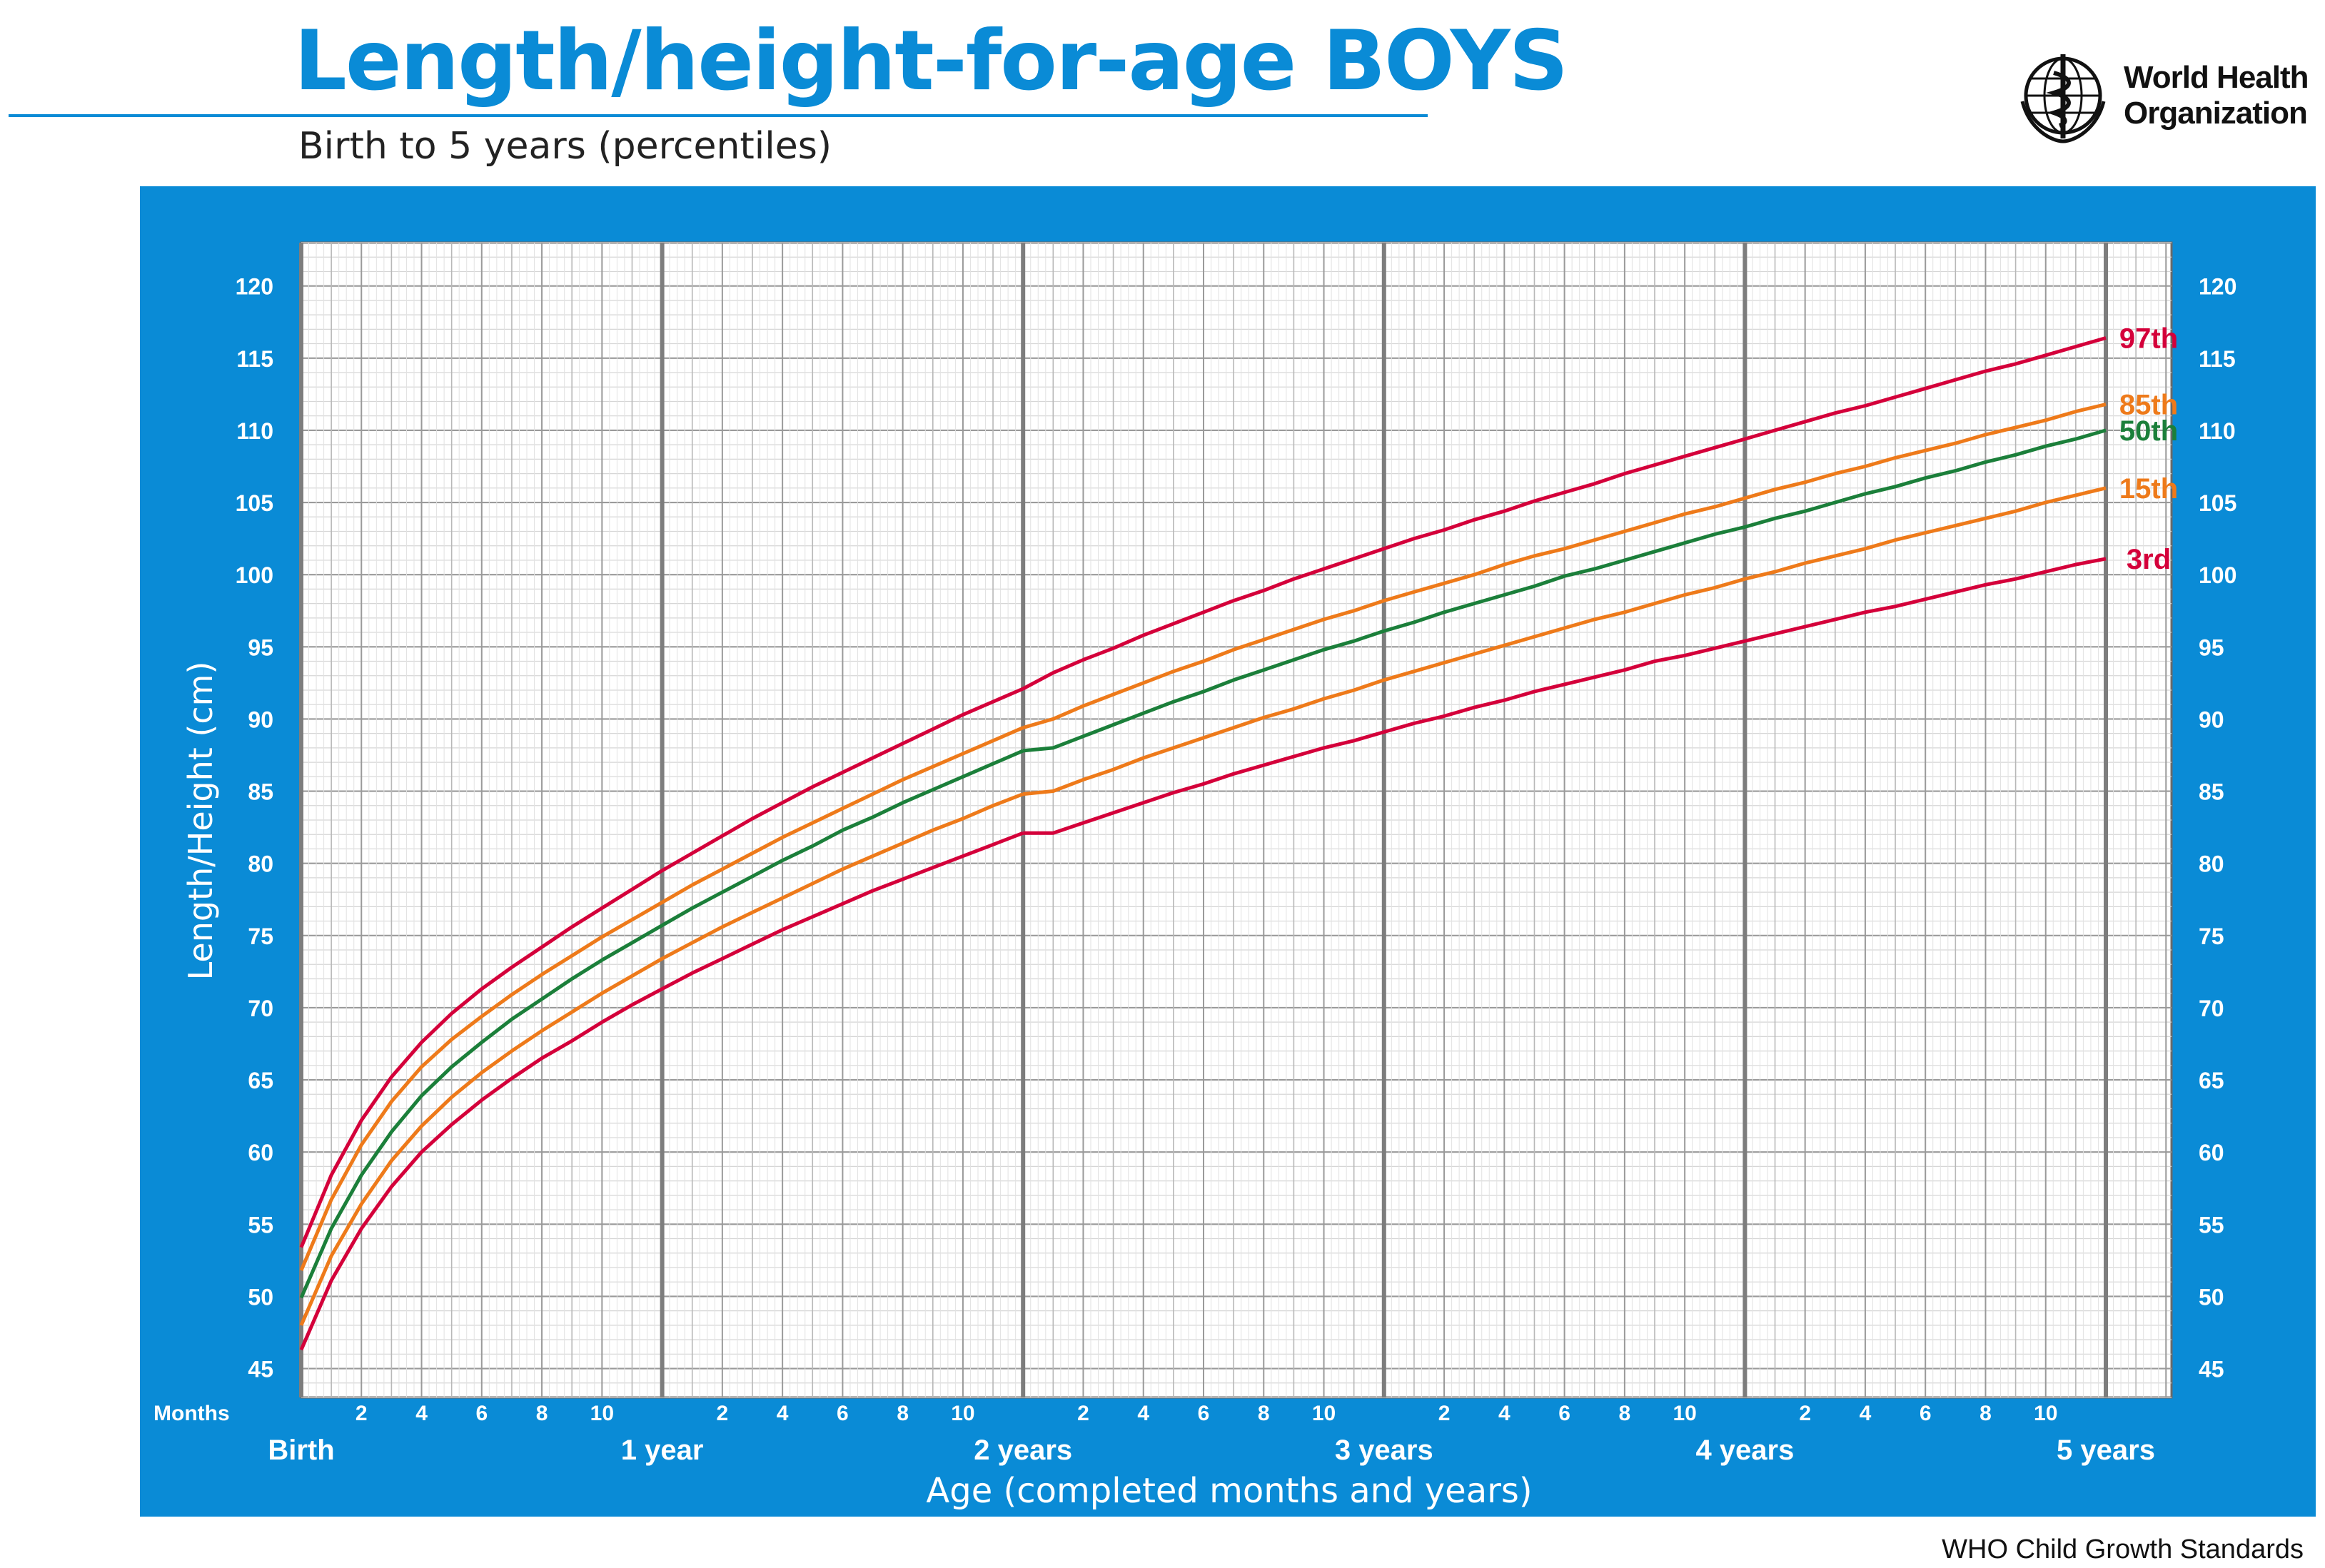 This screenshot has width=2325, height=1568. I want to click on percentile-line-85th-length, so click(661, 998).